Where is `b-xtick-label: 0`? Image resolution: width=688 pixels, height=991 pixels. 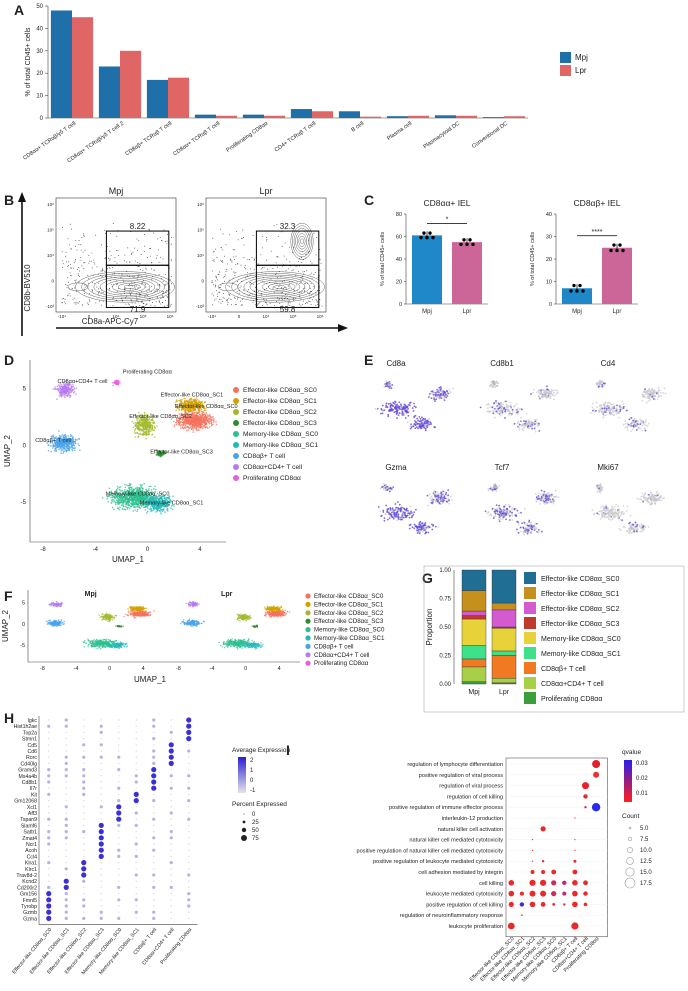
b-xtick-label: 0 is located at coordinates (239, 316).